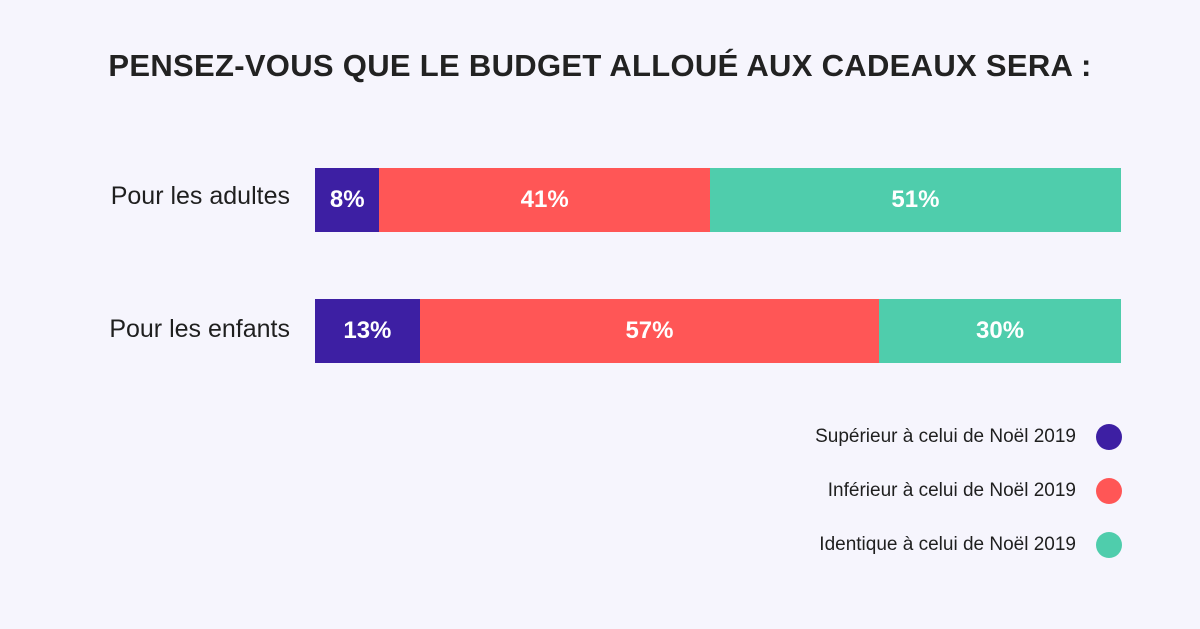  I want to click on data-label: 57%, so click(649, 330).